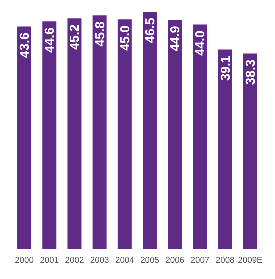  Describe the element at coordinates (200, 43) in the screenshot. I see `data-label: 44.0` at that location.